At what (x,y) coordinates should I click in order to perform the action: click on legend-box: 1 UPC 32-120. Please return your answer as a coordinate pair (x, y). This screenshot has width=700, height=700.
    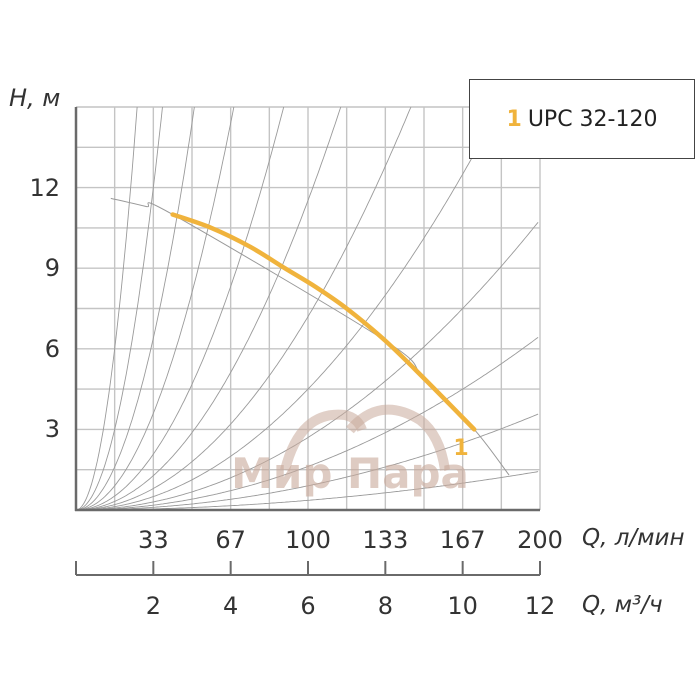
    Looking at the image, I should click on (582, 119).